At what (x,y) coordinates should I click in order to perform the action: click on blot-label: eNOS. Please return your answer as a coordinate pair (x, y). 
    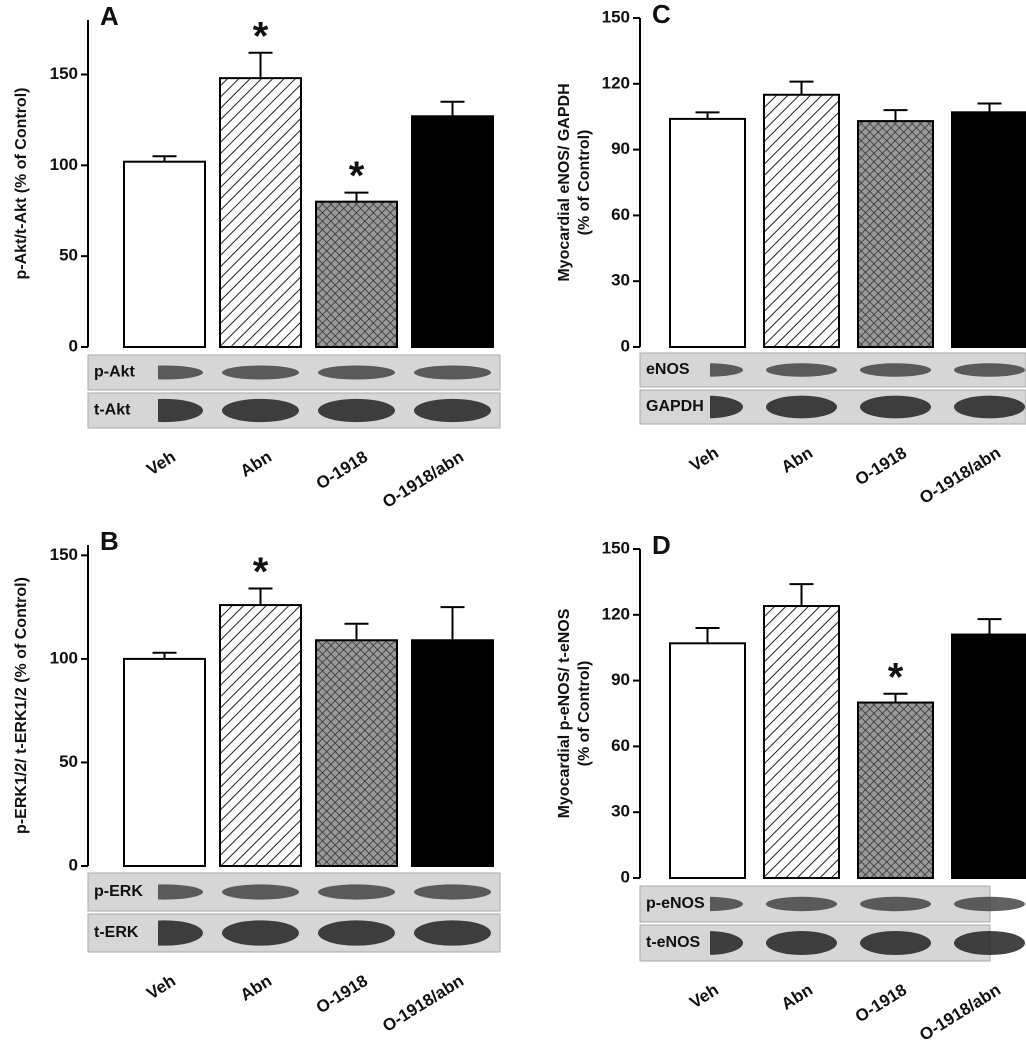
    Looking at the image, I should click on (668, 369).